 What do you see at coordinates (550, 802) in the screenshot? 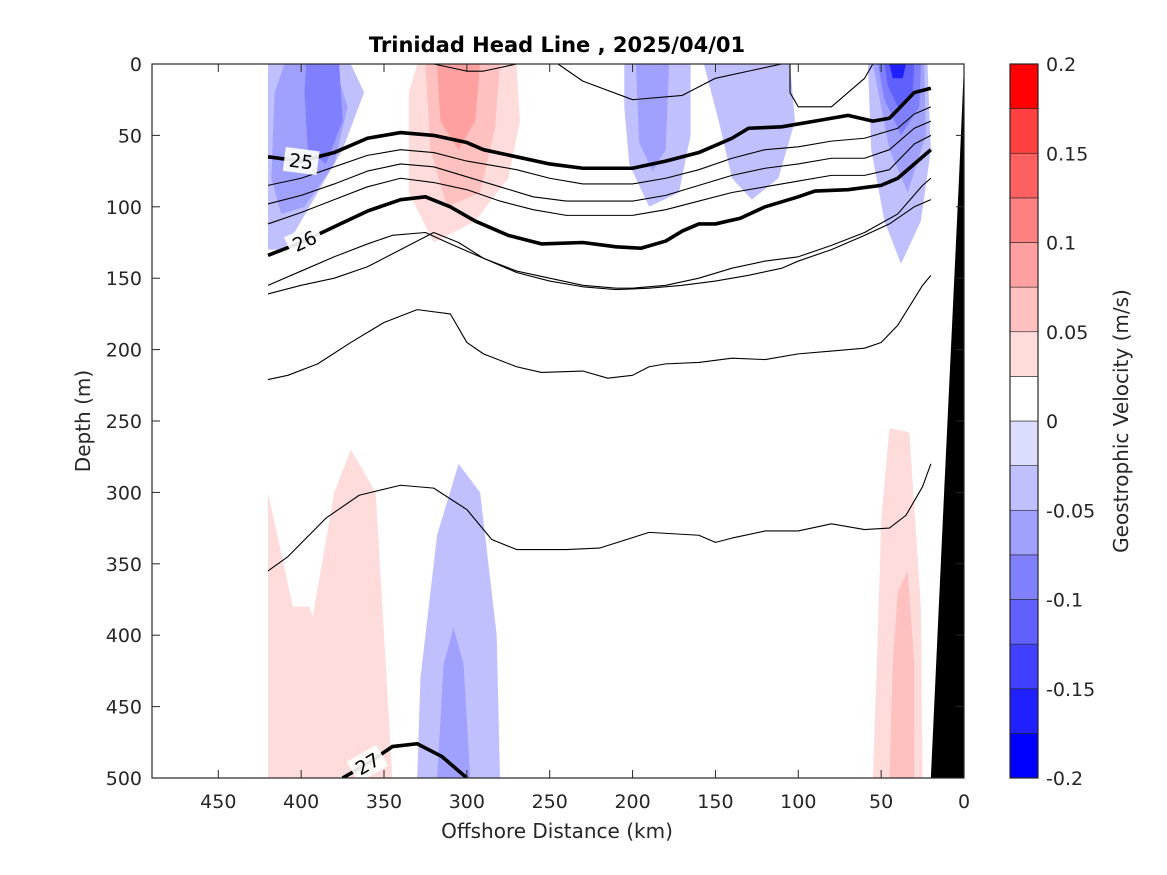
I see `x-tick-label: 250` at bounding box center [550, 802].